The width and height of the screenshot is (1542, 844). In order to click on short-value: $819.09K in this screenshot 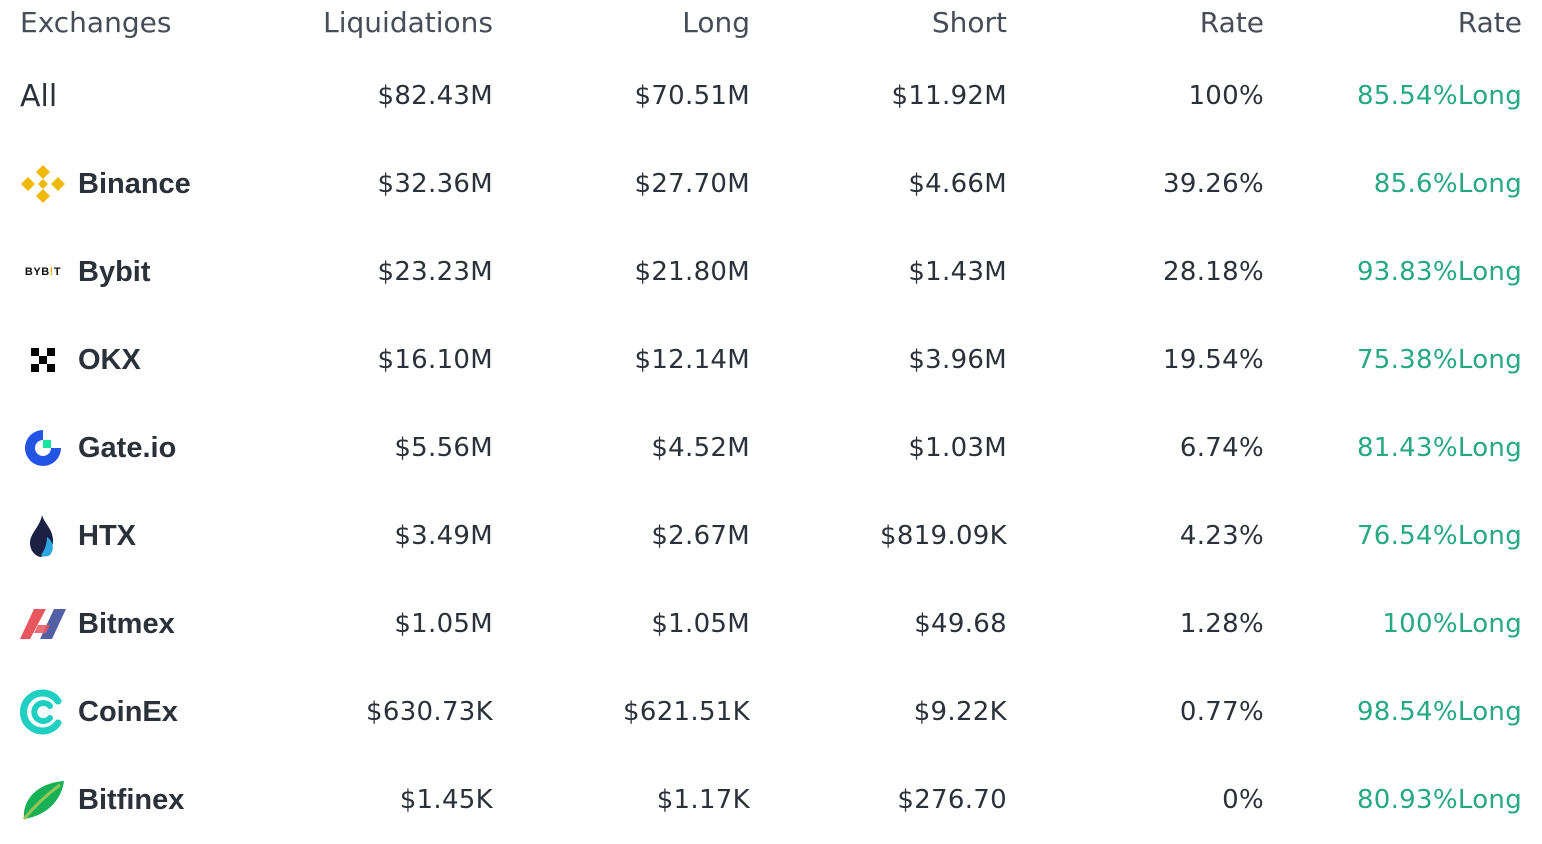, I will do `click(943, 536)`.